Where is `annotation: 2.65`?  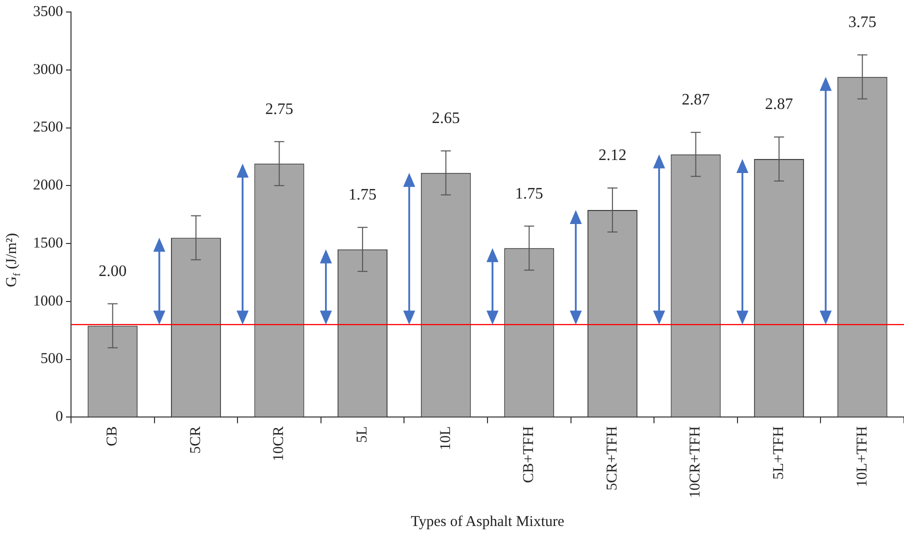 annotation: 2.65 is located at coordinates (446, 119).